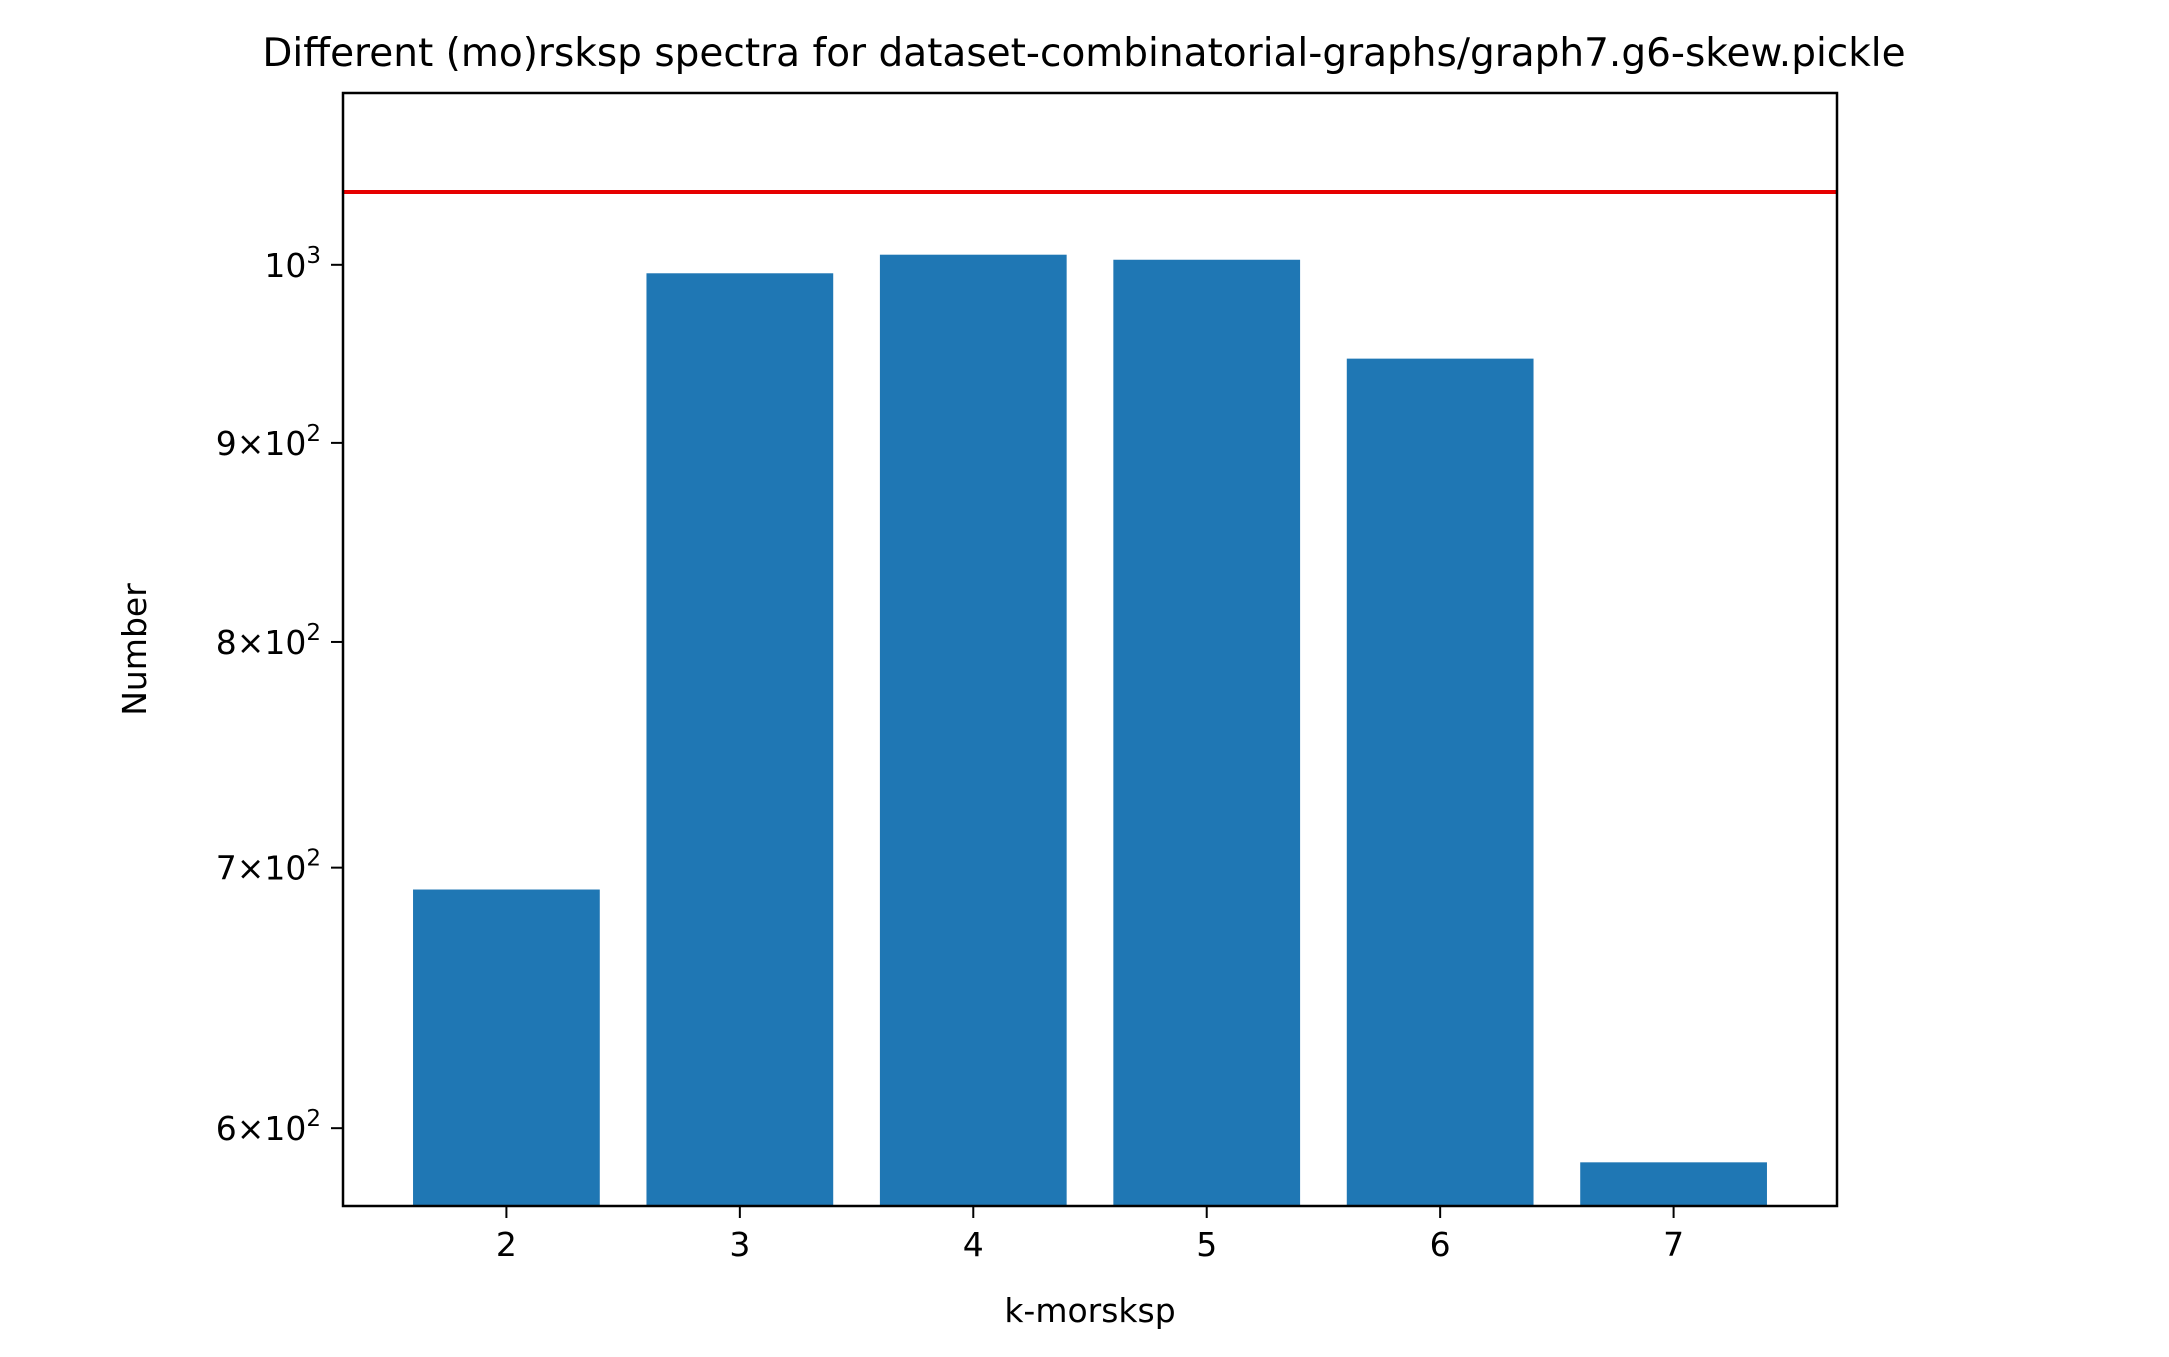 The image size is (2169, 1357). I want to click on y-axis-label: Number, so click(134, 649).